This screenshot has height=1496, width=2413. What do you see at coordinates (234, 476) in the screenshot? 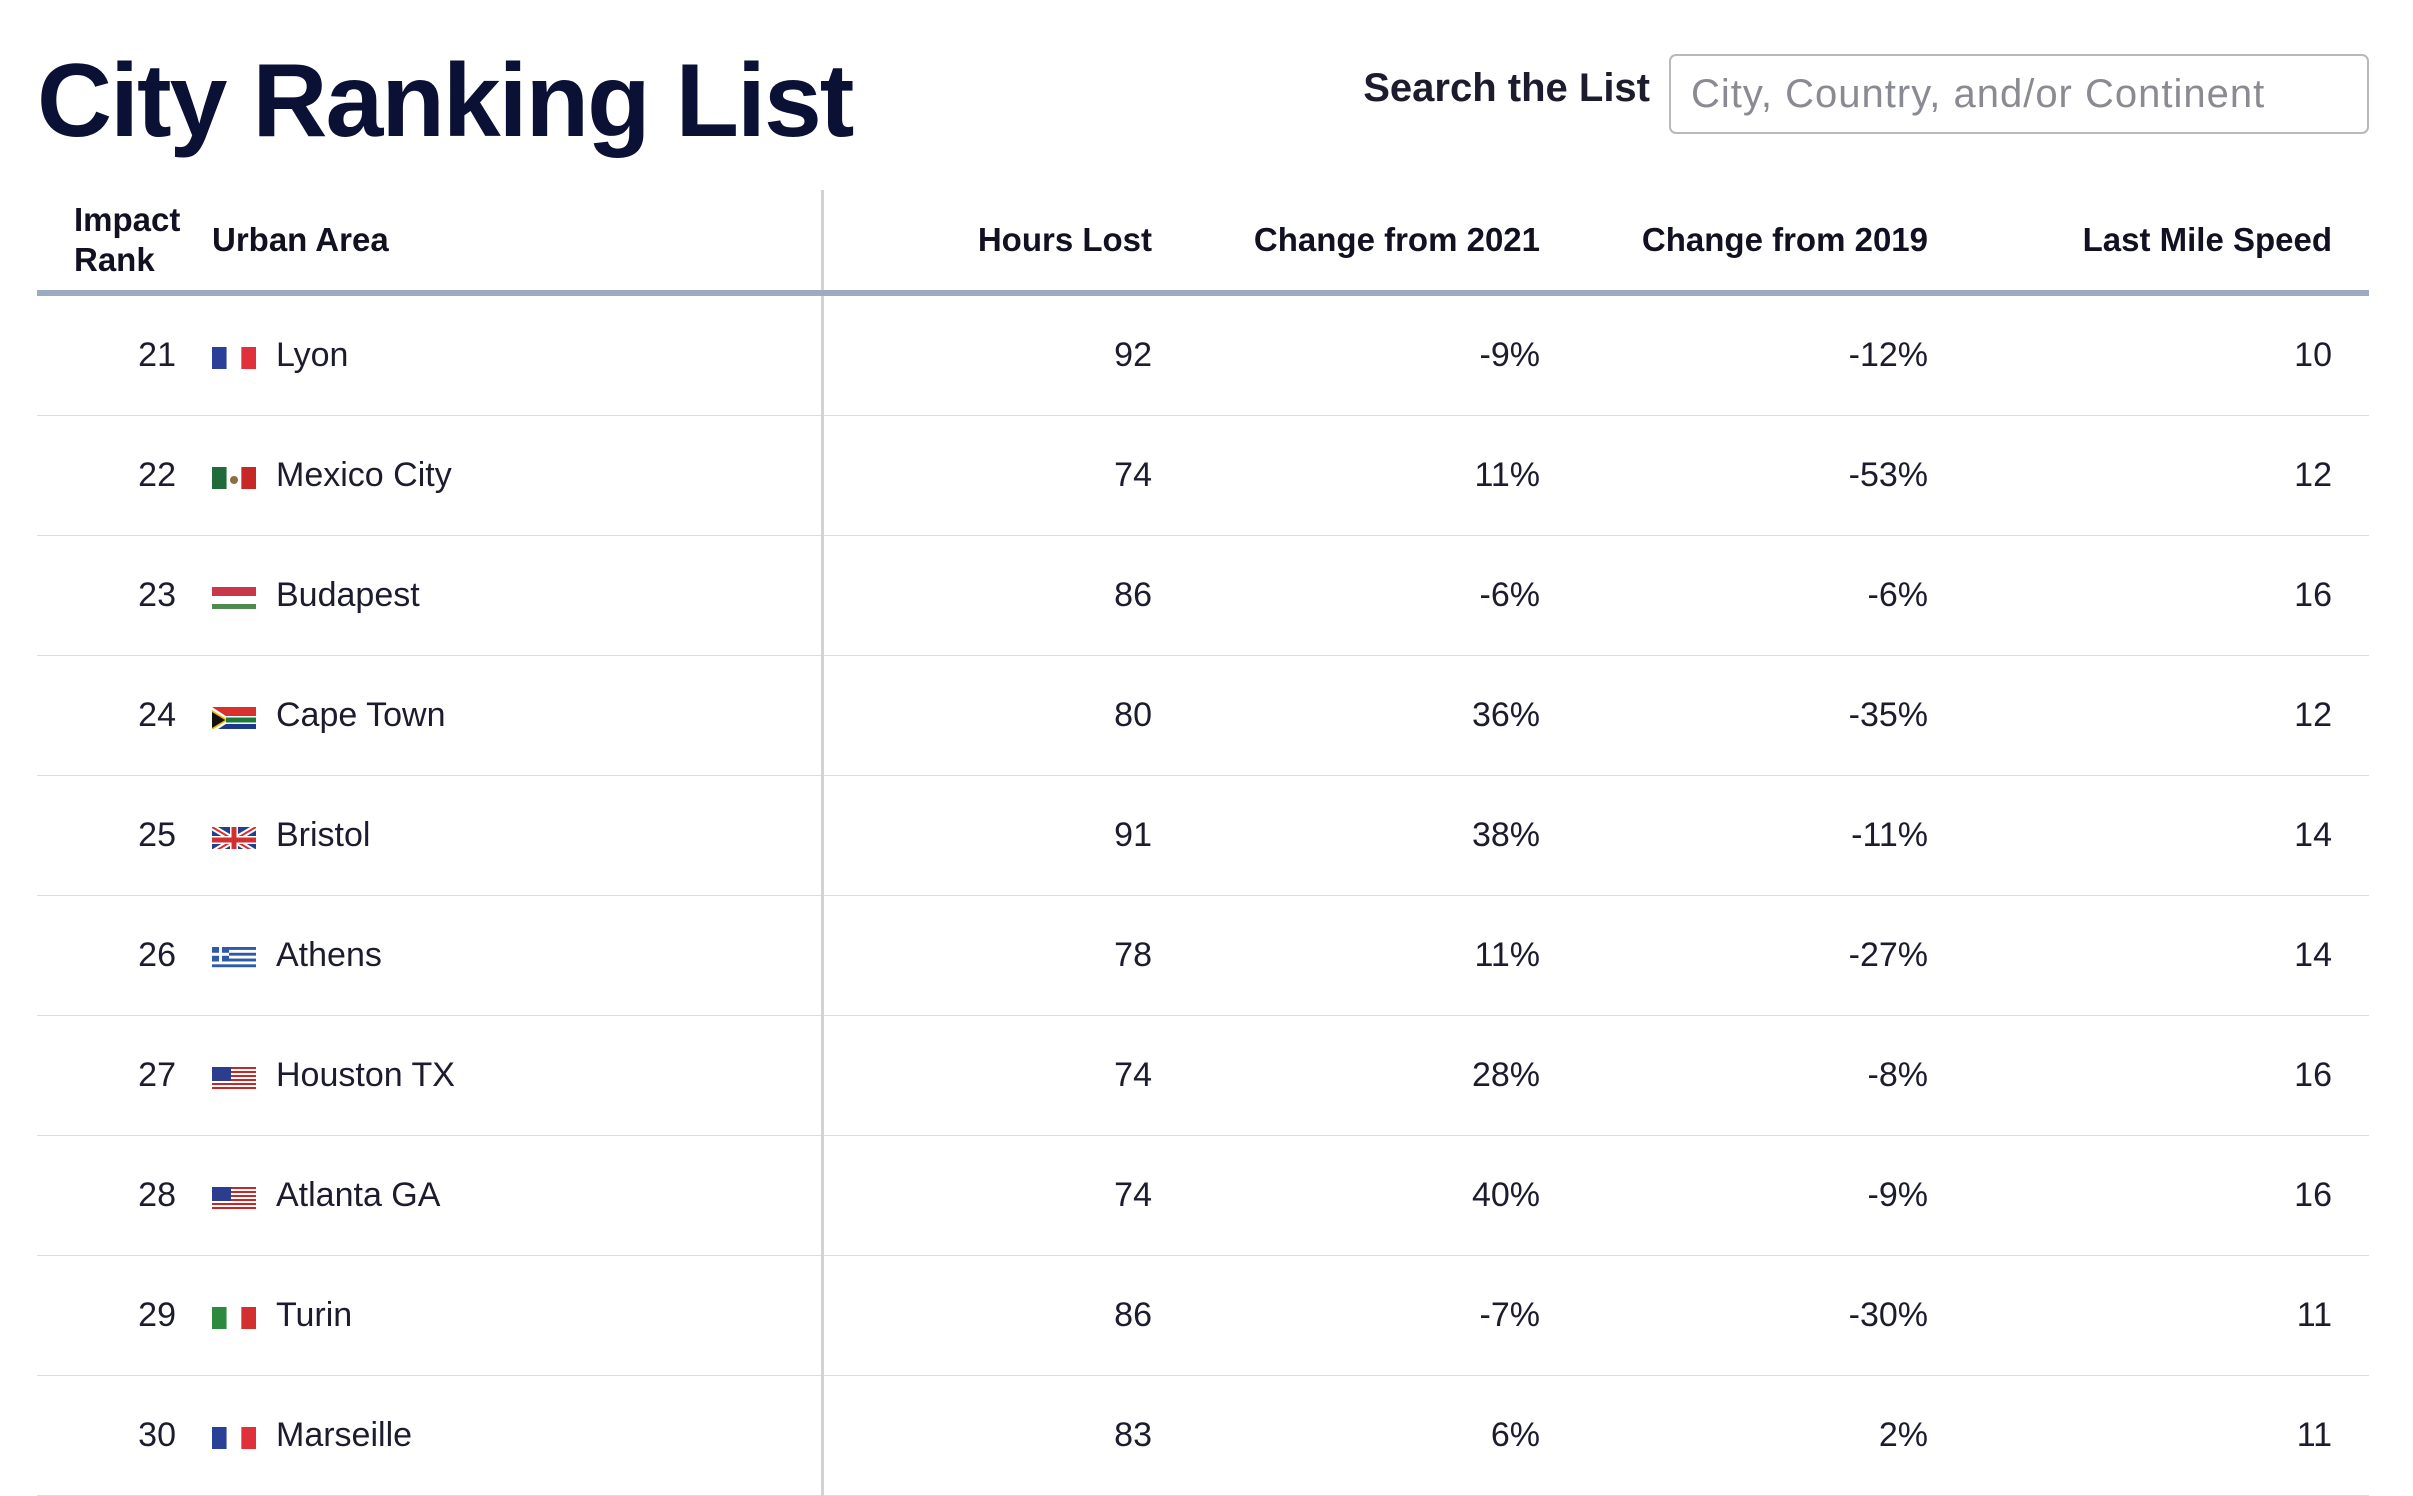
I see `mexico-flag-icon` at bounding box center [234, 476].